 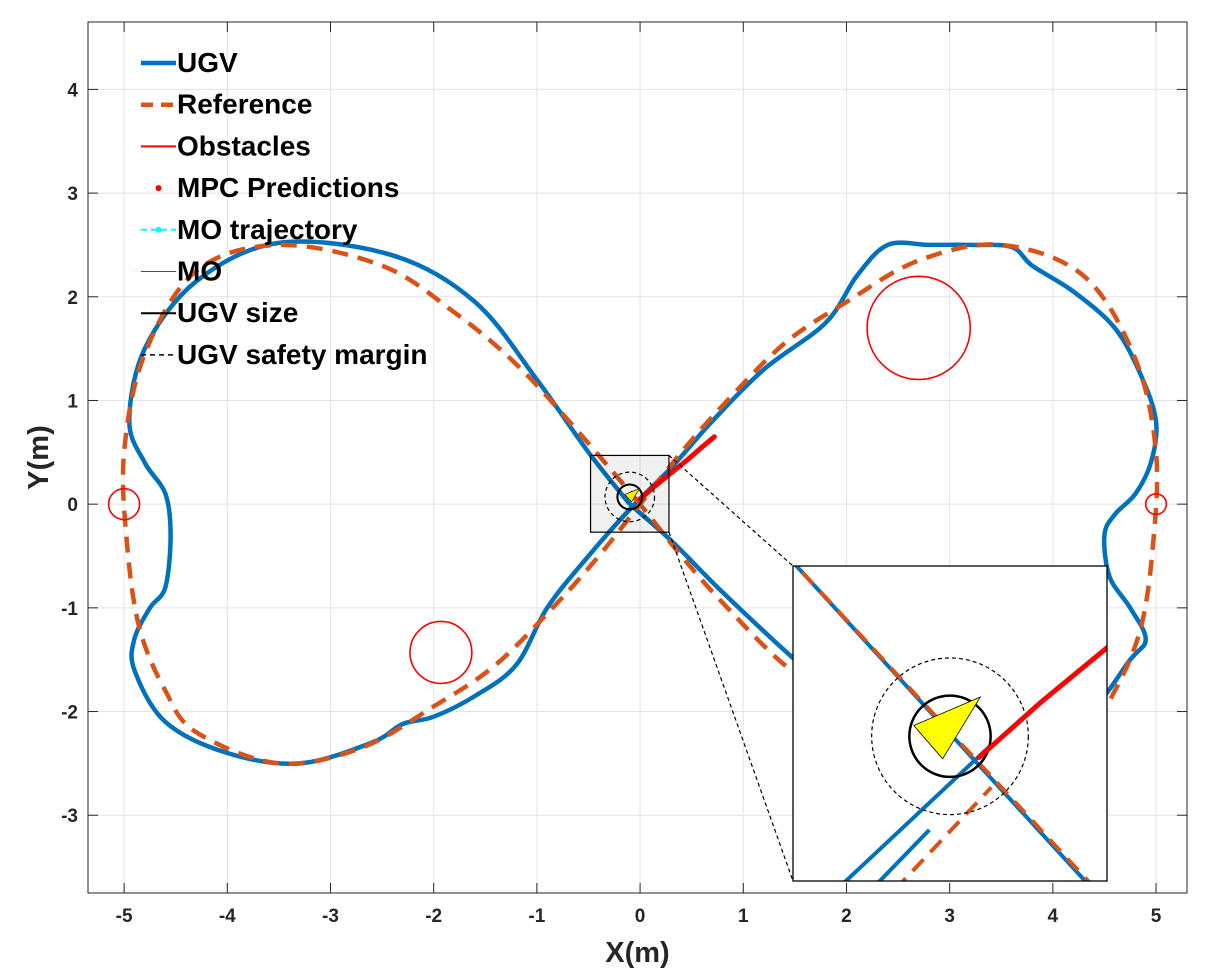 I want to click on legend-swatch-marker, so click(x=158, y=229).